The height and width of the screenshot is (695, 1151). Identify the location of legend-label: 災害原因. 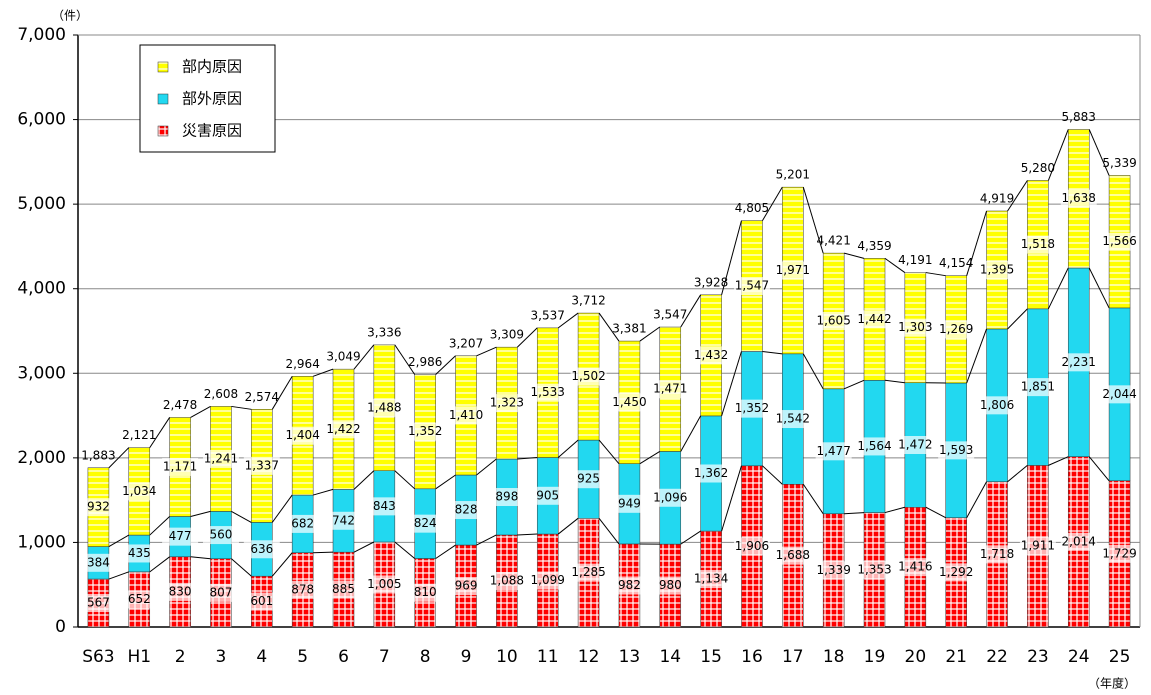
(212, 131).